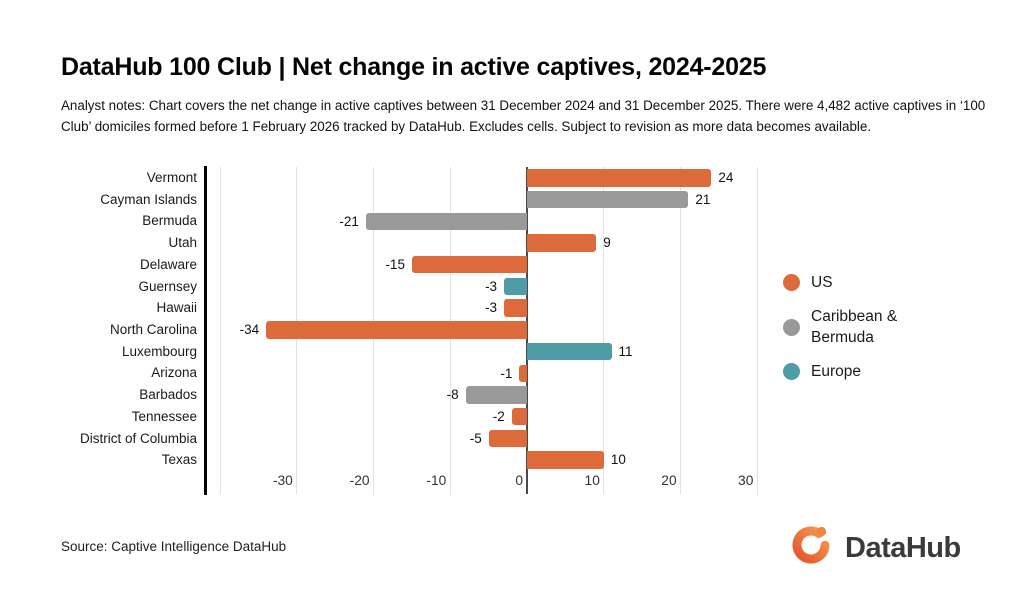 The image size is (1024, 614). I want to click on category-label: Hawaii, so click(176, 308).